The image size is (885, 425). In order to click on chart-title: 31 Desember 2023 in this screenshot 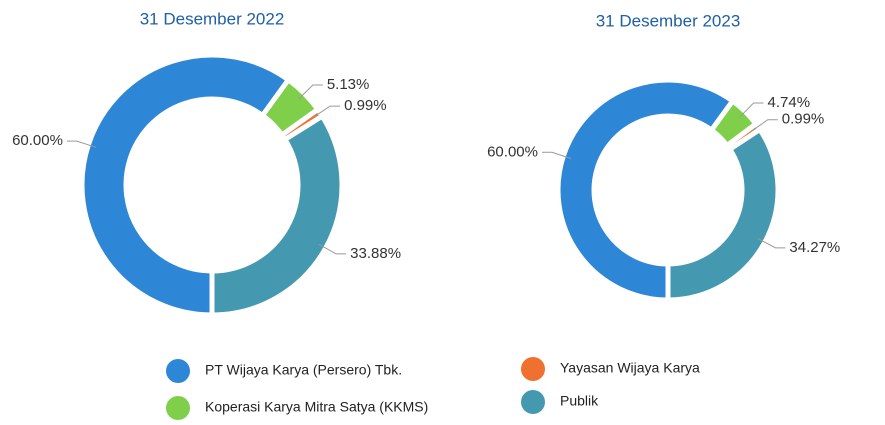, I will do `click(668, 20)`.